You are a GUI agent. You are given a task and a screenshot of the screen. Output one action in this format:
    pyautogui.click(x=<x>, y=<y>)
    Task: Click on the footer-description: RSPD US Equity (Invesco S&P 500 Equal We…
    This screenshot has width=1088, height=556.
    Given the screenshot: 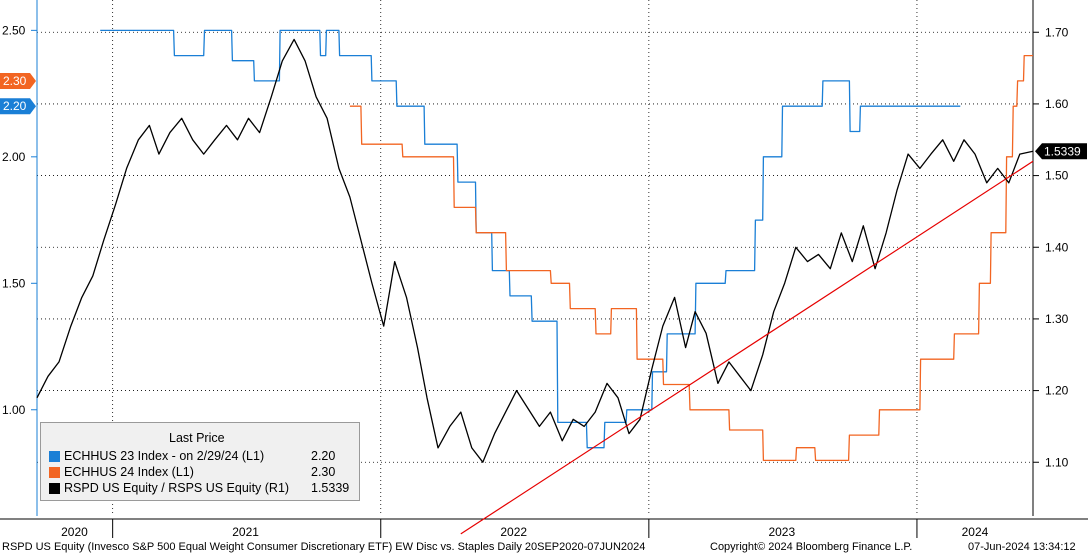 What is the action you would take?
    pyautogui.click(x=324, y=547)
    